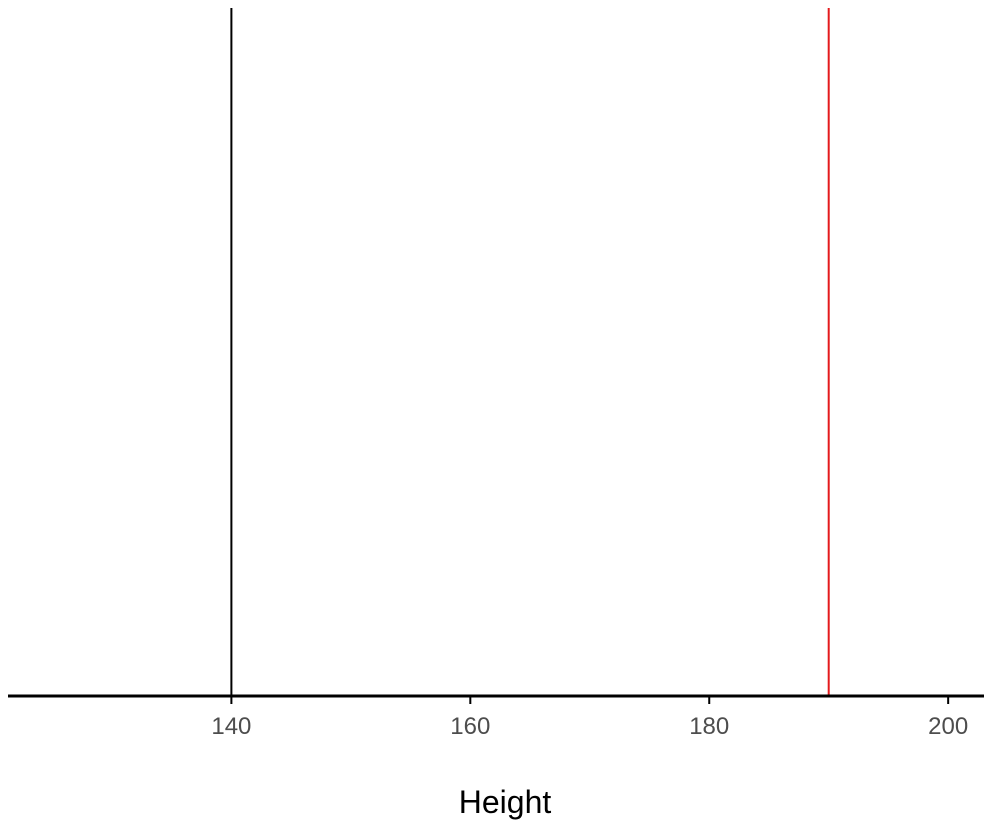  Describe the element at coordinates (589, 718) in the screenshot. I see `x-axis-ticks: 140 160 180 200` at that location.